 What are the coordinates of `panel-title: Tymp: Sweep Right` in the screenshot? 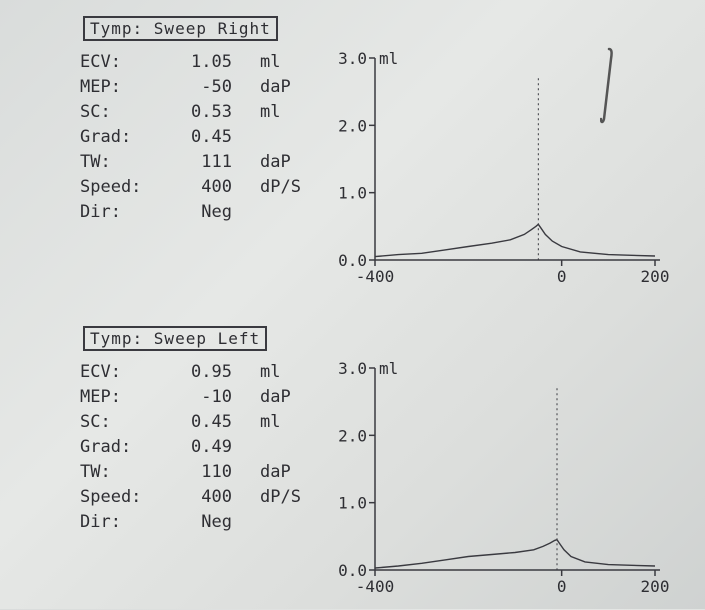 It's located at (180, 28).